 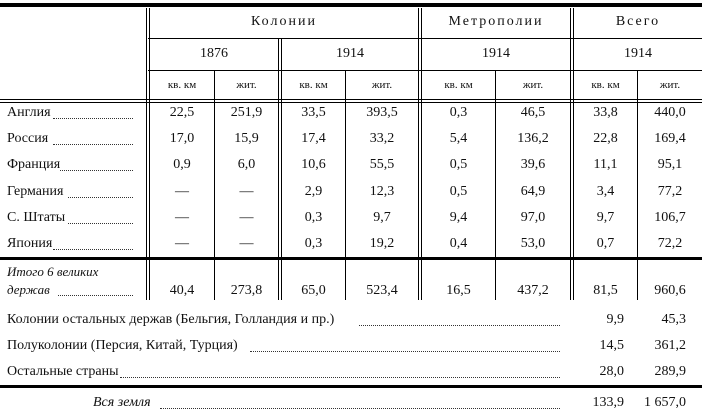 I want to click on total-cell: 523,4, so click(x=382, y=290).